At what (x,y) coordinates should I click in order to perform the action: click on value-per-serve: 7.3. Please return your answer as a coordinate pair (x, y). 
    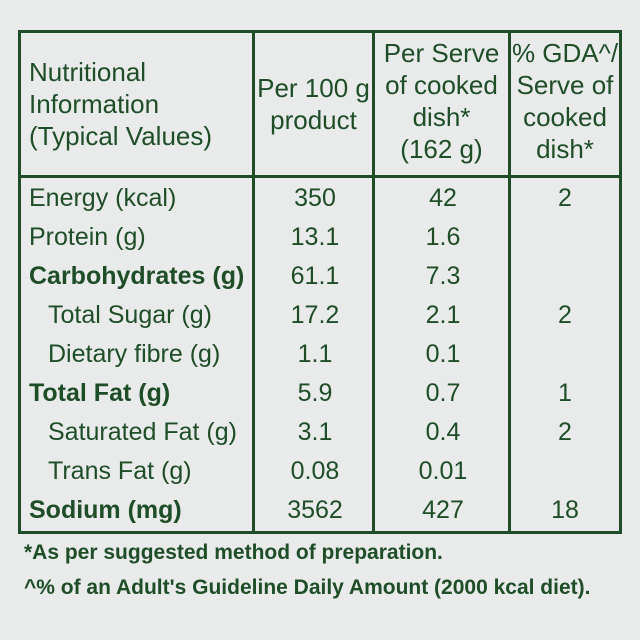
    Looking at the image, I should click on (443, 276).